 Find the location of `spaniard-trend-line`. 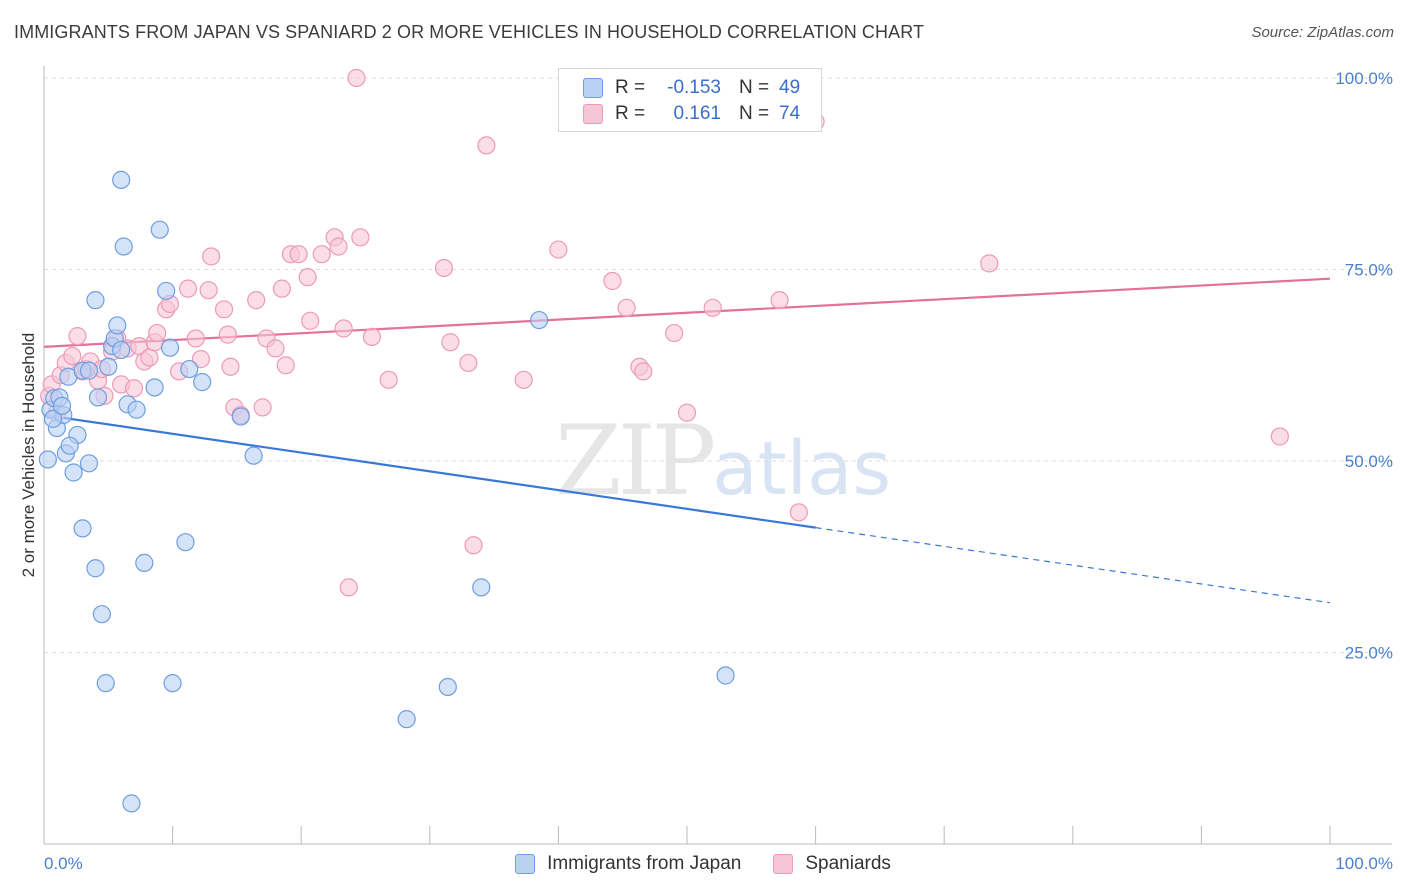

spaniard-trend-line is located at coordinates (687, 312).